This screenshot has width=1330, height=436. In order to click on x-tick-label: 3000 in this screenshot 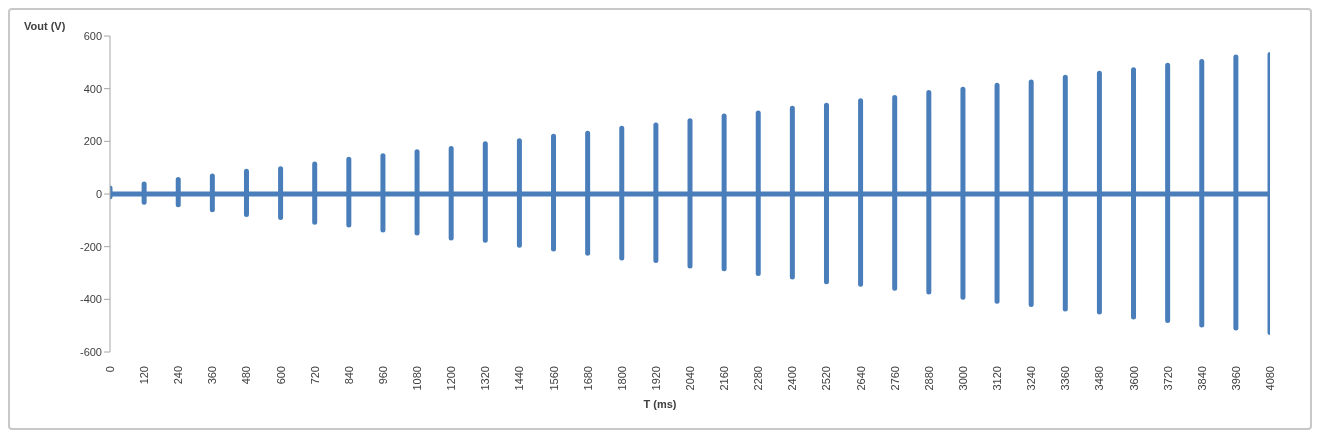, I will do `click(962, 378)`.